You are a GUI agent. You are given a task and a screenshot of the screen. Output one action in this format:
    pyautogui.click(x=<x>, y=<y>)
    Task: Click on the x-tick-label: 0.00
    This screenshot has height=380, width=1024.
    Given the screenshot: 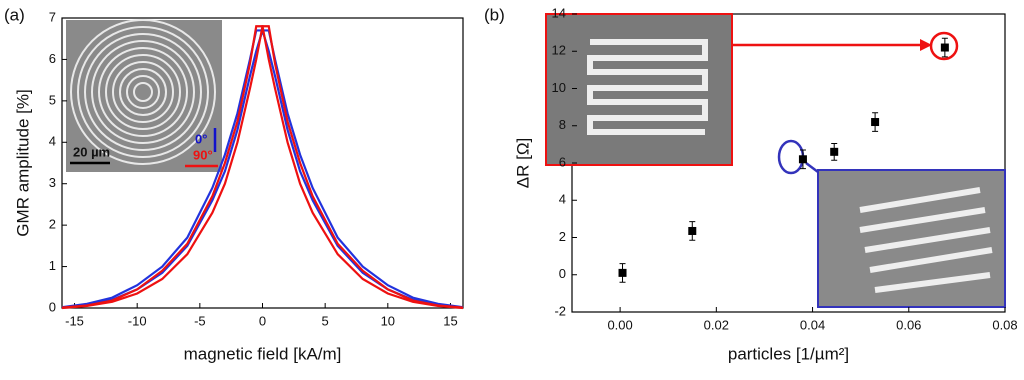 What is the action you would take?
    pyautogui.click(x=619, y=324)
    